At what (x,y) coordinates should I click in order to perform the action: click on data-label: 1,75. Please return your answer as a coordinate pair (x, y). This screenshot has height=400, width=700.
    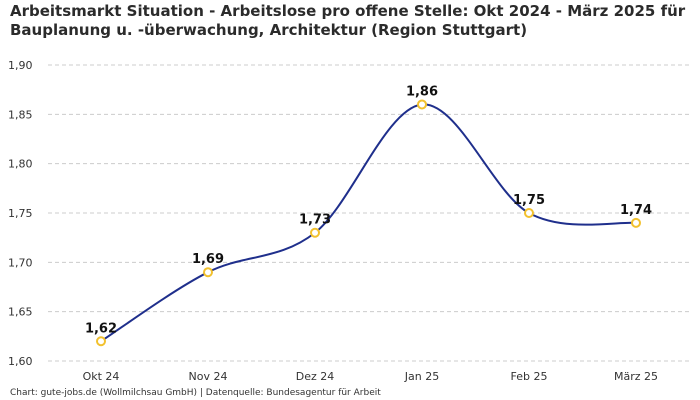
    Looking at the image, I should click on (529, 200).